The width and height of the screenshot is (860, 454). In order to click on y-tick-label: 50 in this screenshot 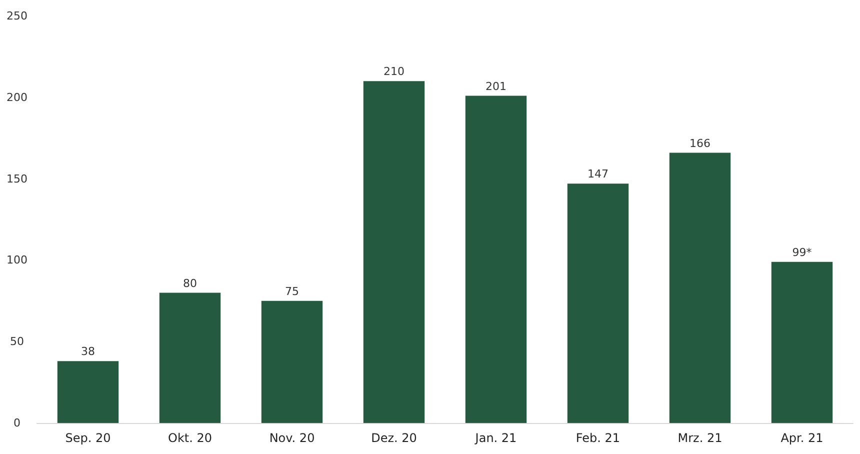, I will do `click(17, 341)`.